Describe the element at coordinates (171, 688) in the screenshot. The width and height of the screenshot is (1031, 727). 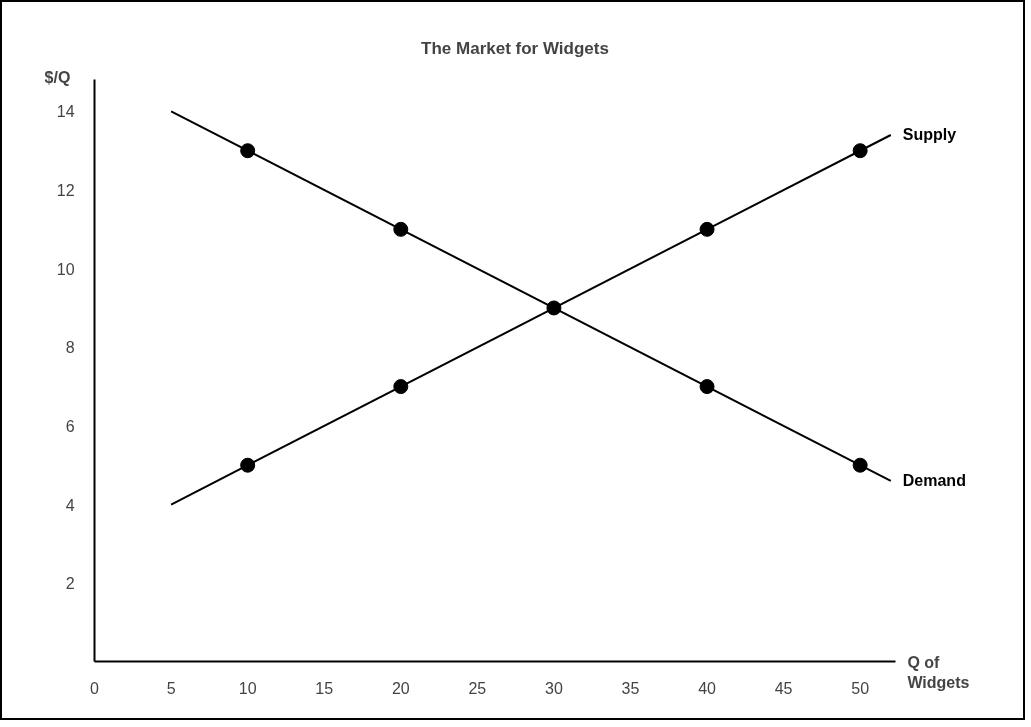
I see `x-tick-label: 5` at that location.